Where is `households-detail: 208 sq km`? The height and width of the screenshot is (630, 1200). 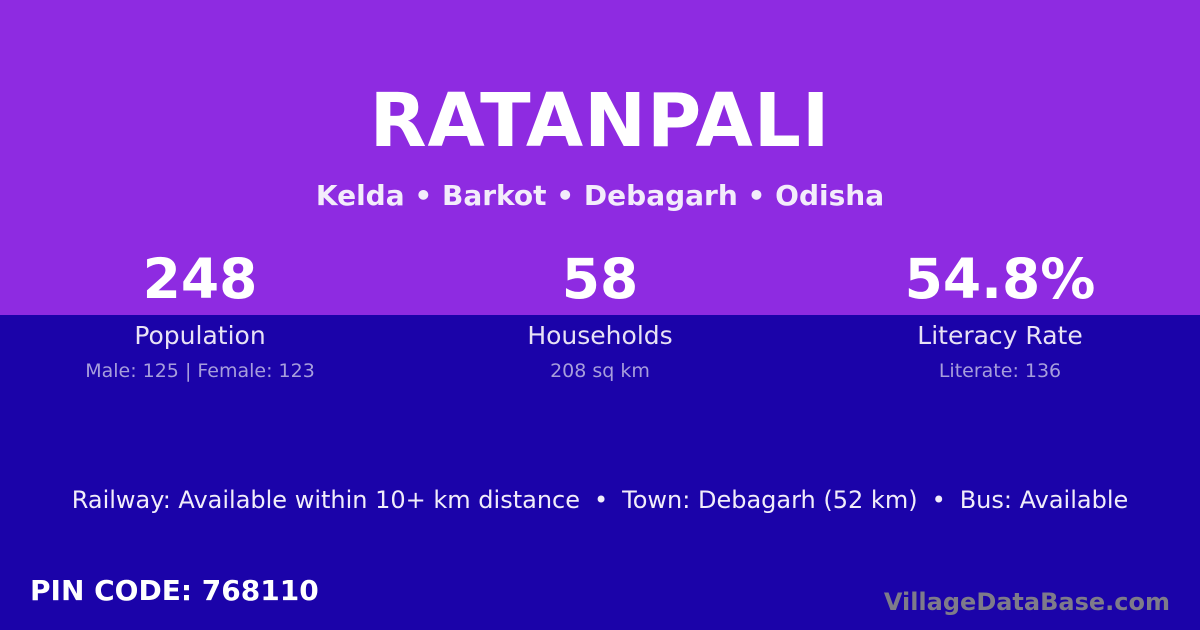
households-detail: 208 sq km is located at coordinates (600, 371).